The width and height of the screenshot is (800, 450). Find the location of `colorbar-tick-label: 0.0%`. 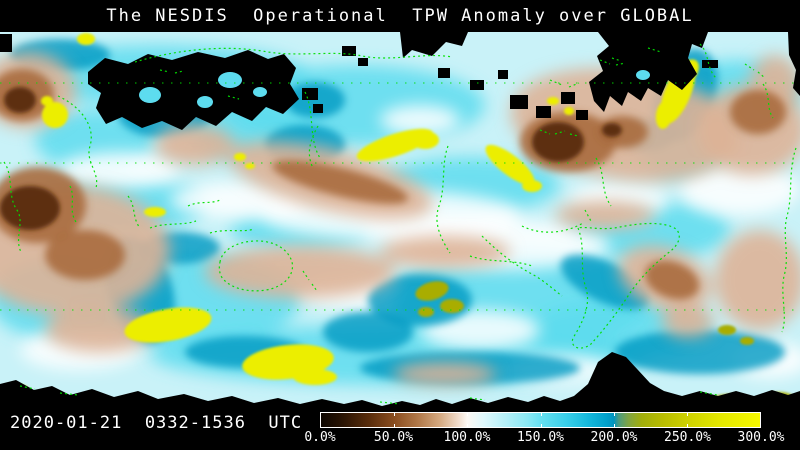

colorbar-tick-label: 0.0% is located at coordinates (320, 437).